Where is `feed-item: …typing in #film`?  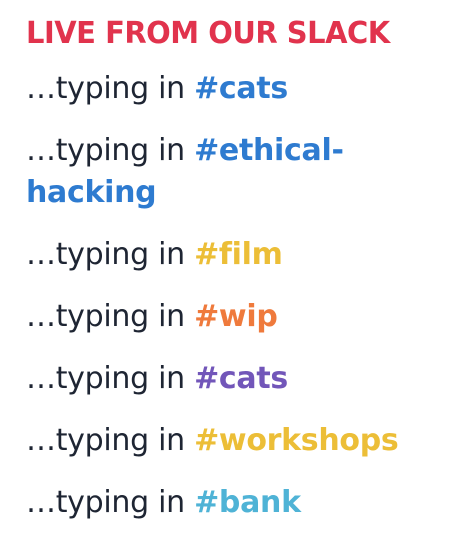 feed-item: …typing in #film is located at coordinates (241, 255).